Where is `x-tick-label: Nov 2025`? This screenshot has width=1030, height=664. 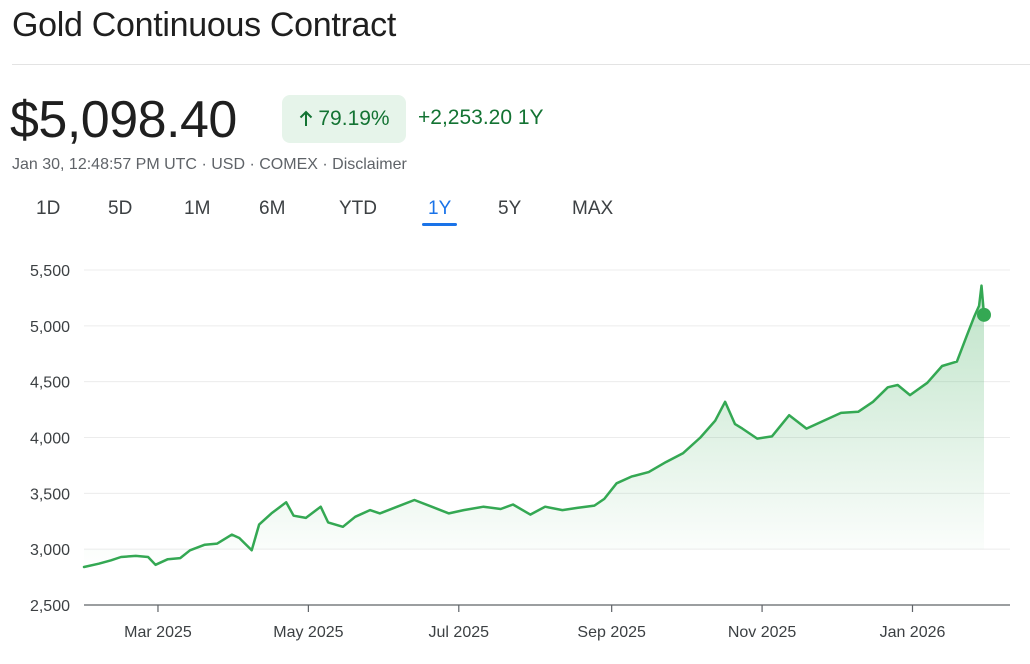 x-tick-label: Nov 2025 is located at coordinates (762, 632).